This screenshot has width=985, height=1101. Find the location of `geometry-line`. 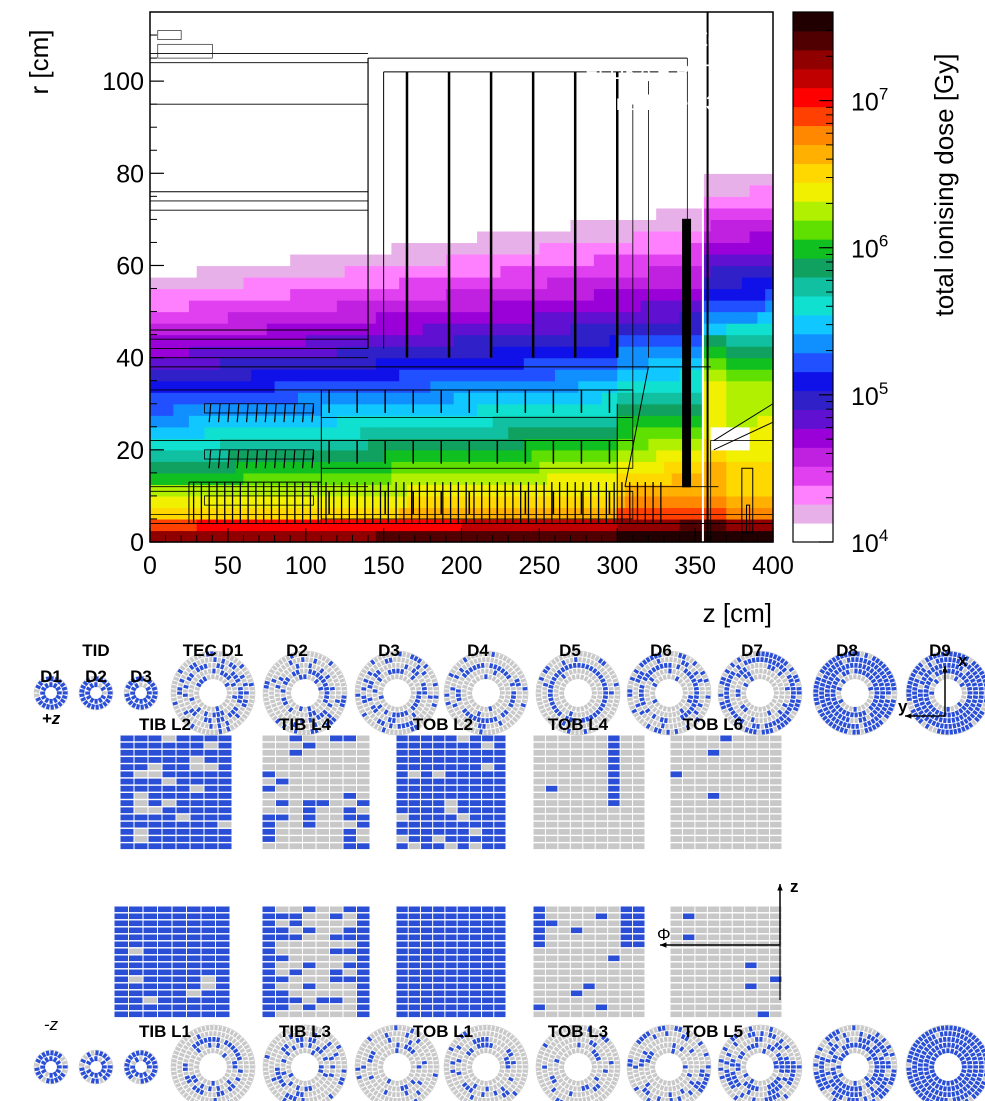

geometry-line is located at coordinates (247, 413).